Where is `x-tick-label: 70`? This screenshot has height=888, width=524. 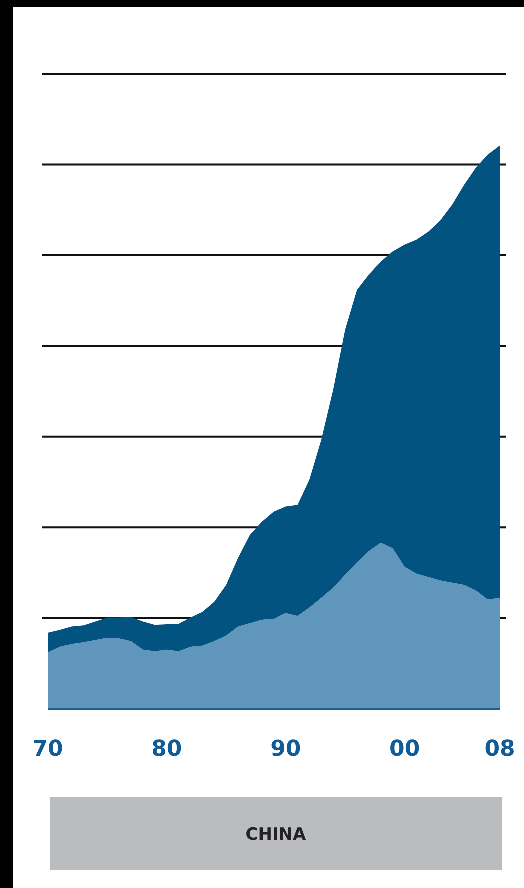 x-tick-label: 70 is located at coordinates (48, 749).